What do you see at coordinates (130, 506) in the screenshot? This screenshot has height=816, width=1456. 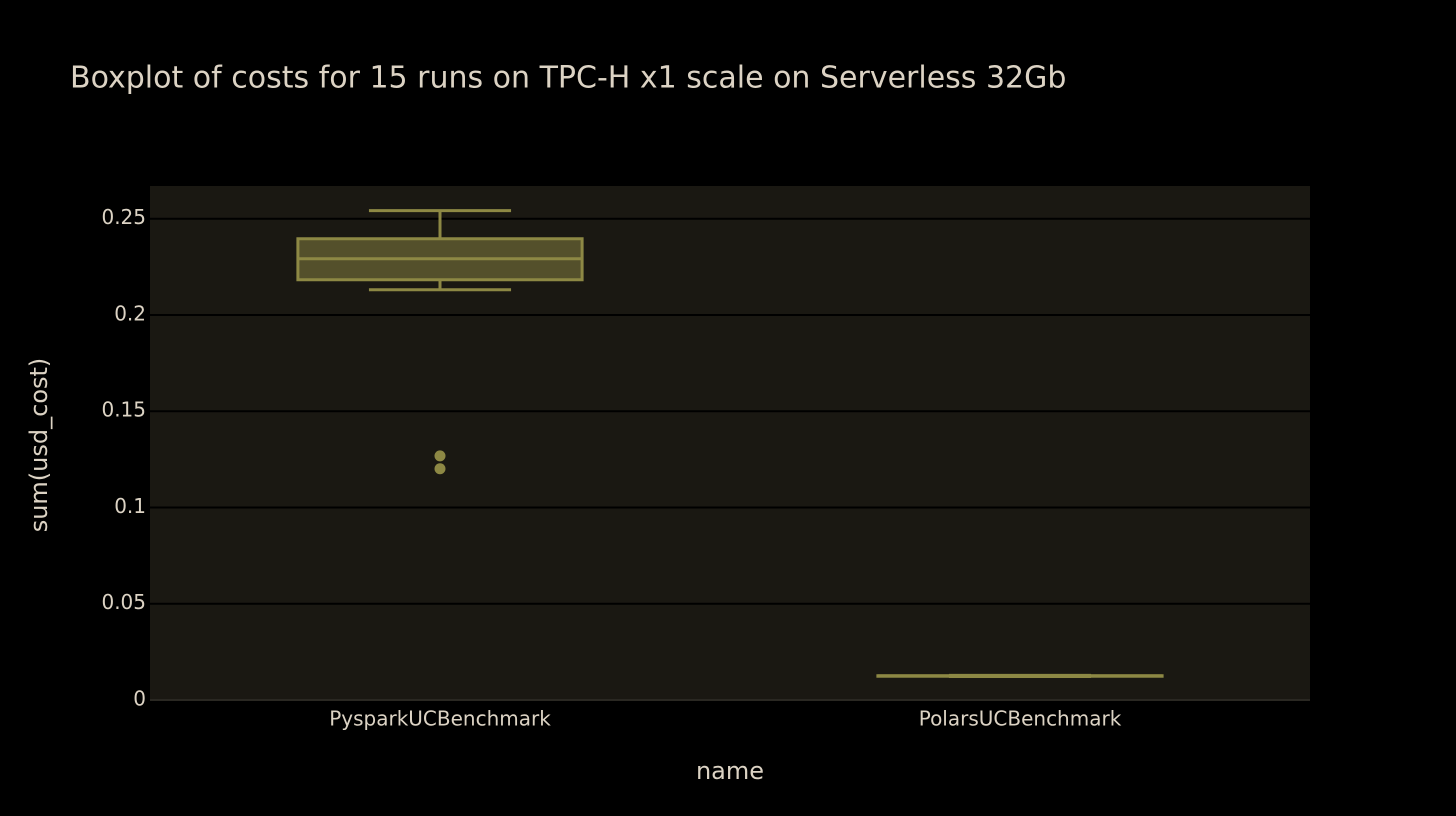 I see `y-tick-label: 0.1` at bounding box center [130, 506].